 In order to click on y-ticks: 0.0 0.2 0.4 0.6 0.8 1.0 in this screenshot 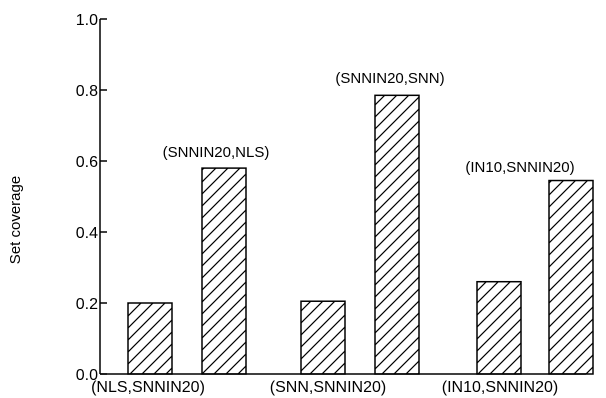, I will do `click(91, 198)`.